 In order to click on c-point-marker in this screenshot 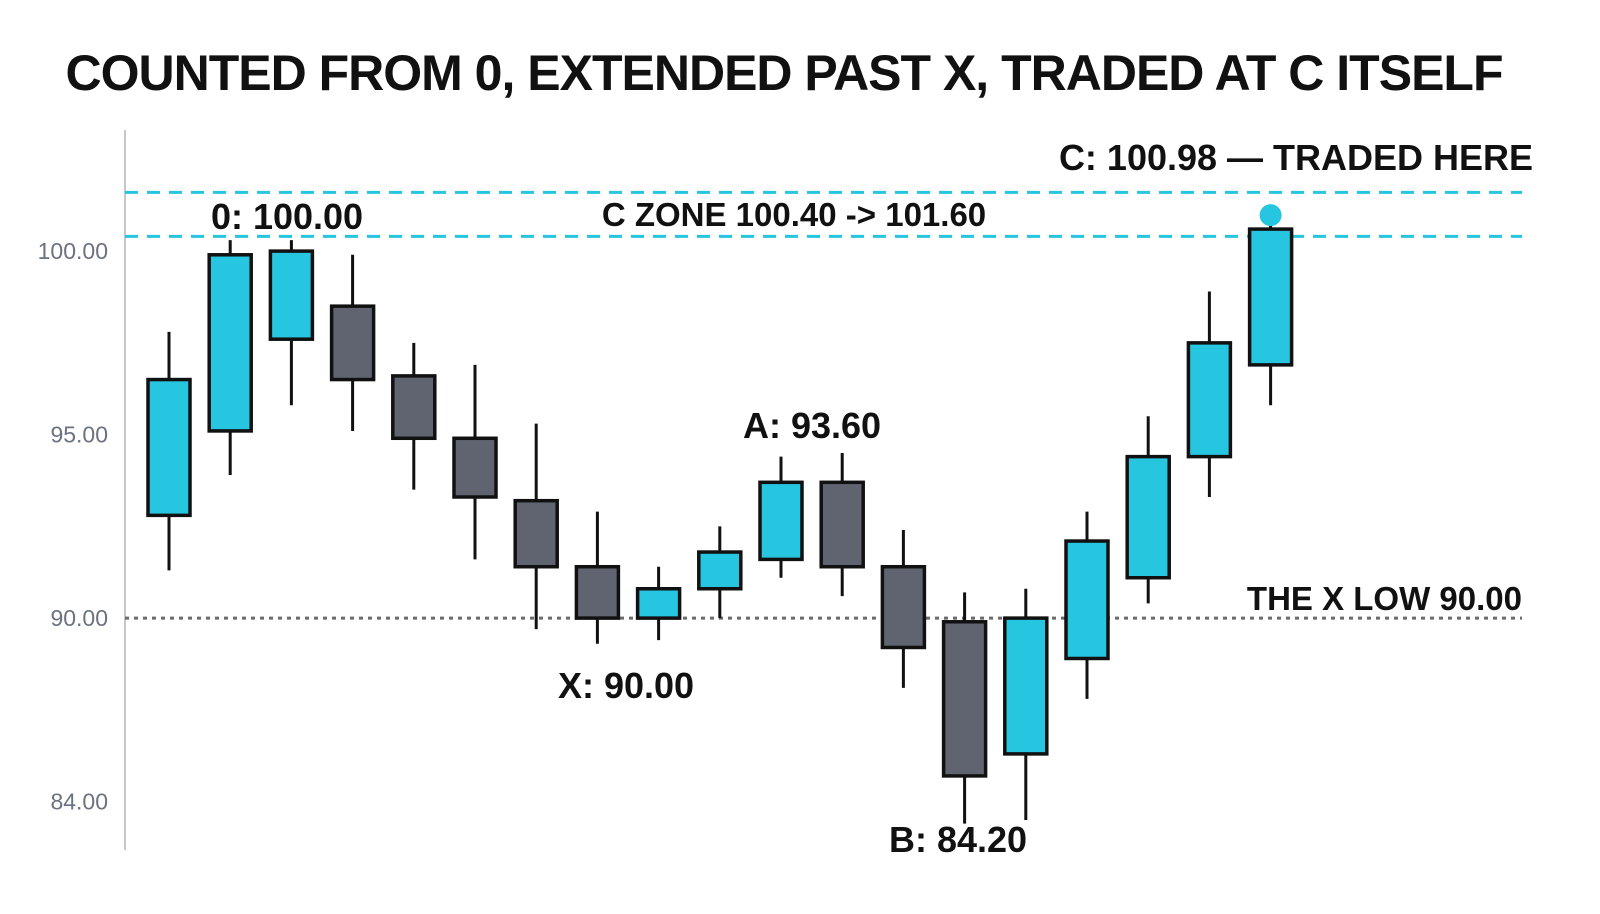, I will do `click(1270, 215)`.